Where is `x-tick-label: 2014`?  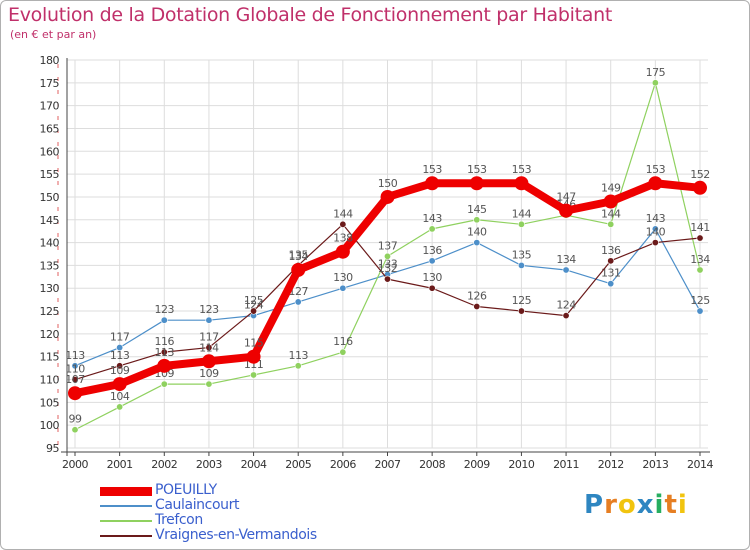
x-tick-label: 2014 is located at coordinates (700, 464).